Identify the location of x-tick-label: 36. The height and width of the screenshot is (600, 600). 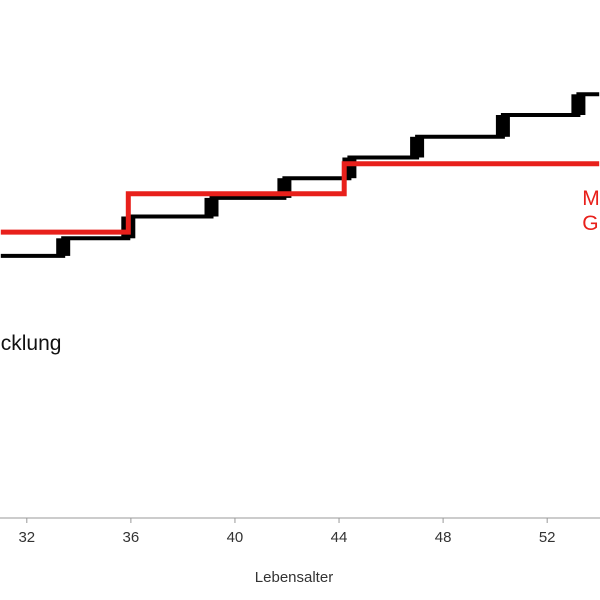
(131, 537).